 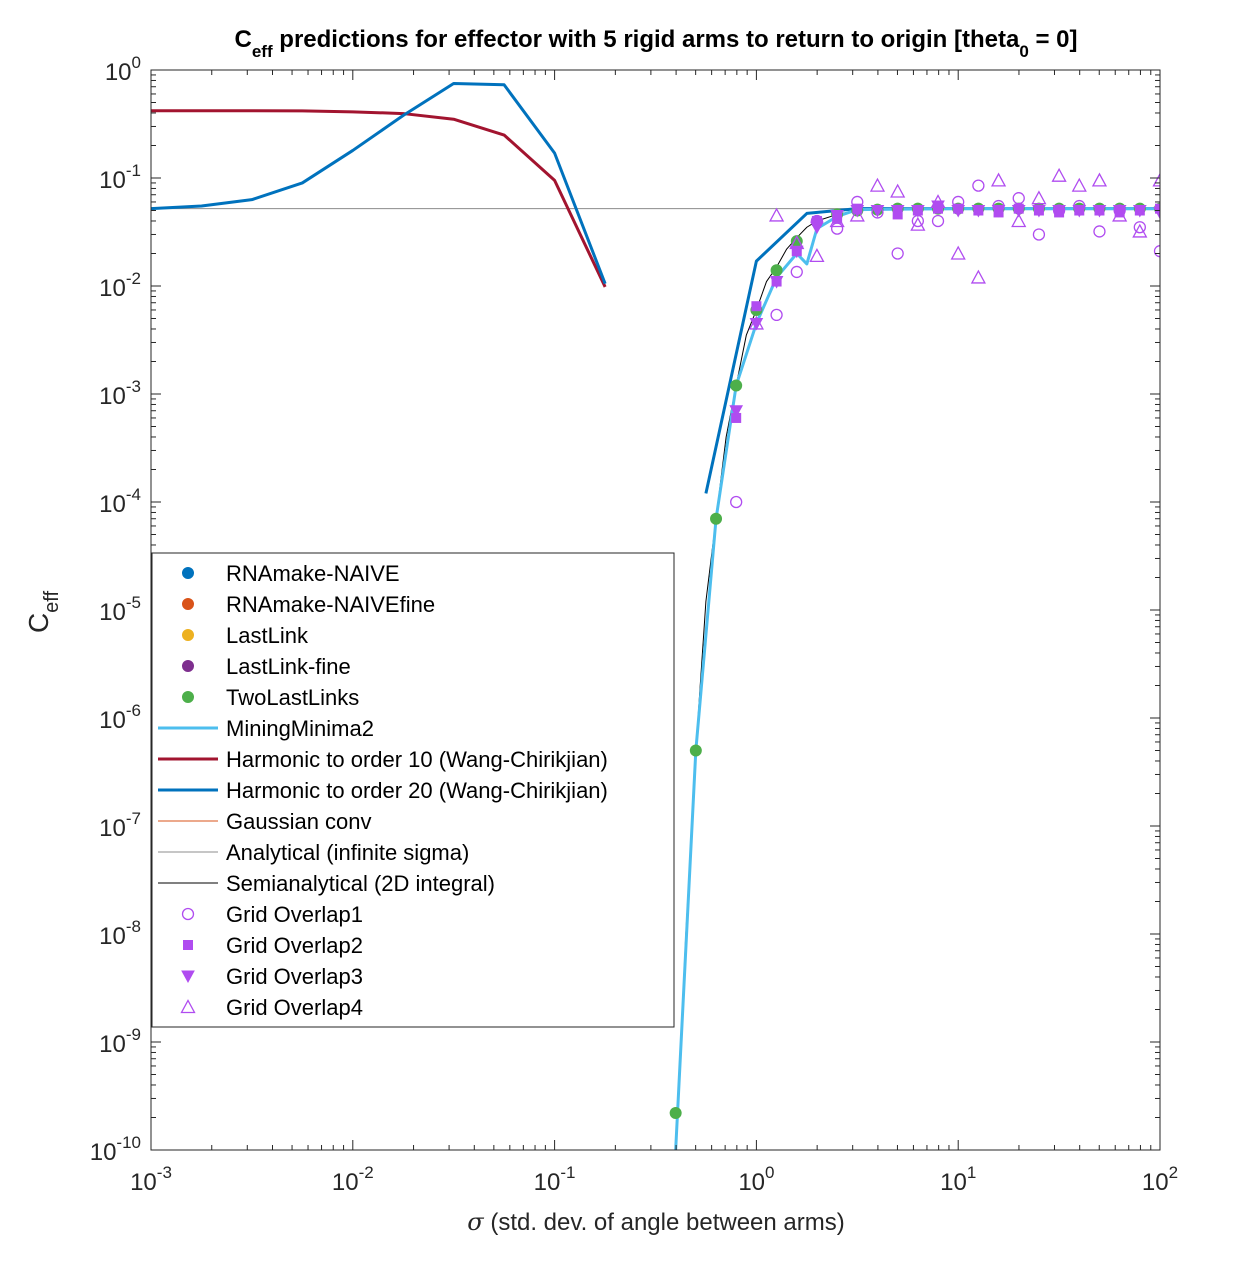 I want to click on y-tick-label: 10⁻⁶, so click(x=120, y=717).